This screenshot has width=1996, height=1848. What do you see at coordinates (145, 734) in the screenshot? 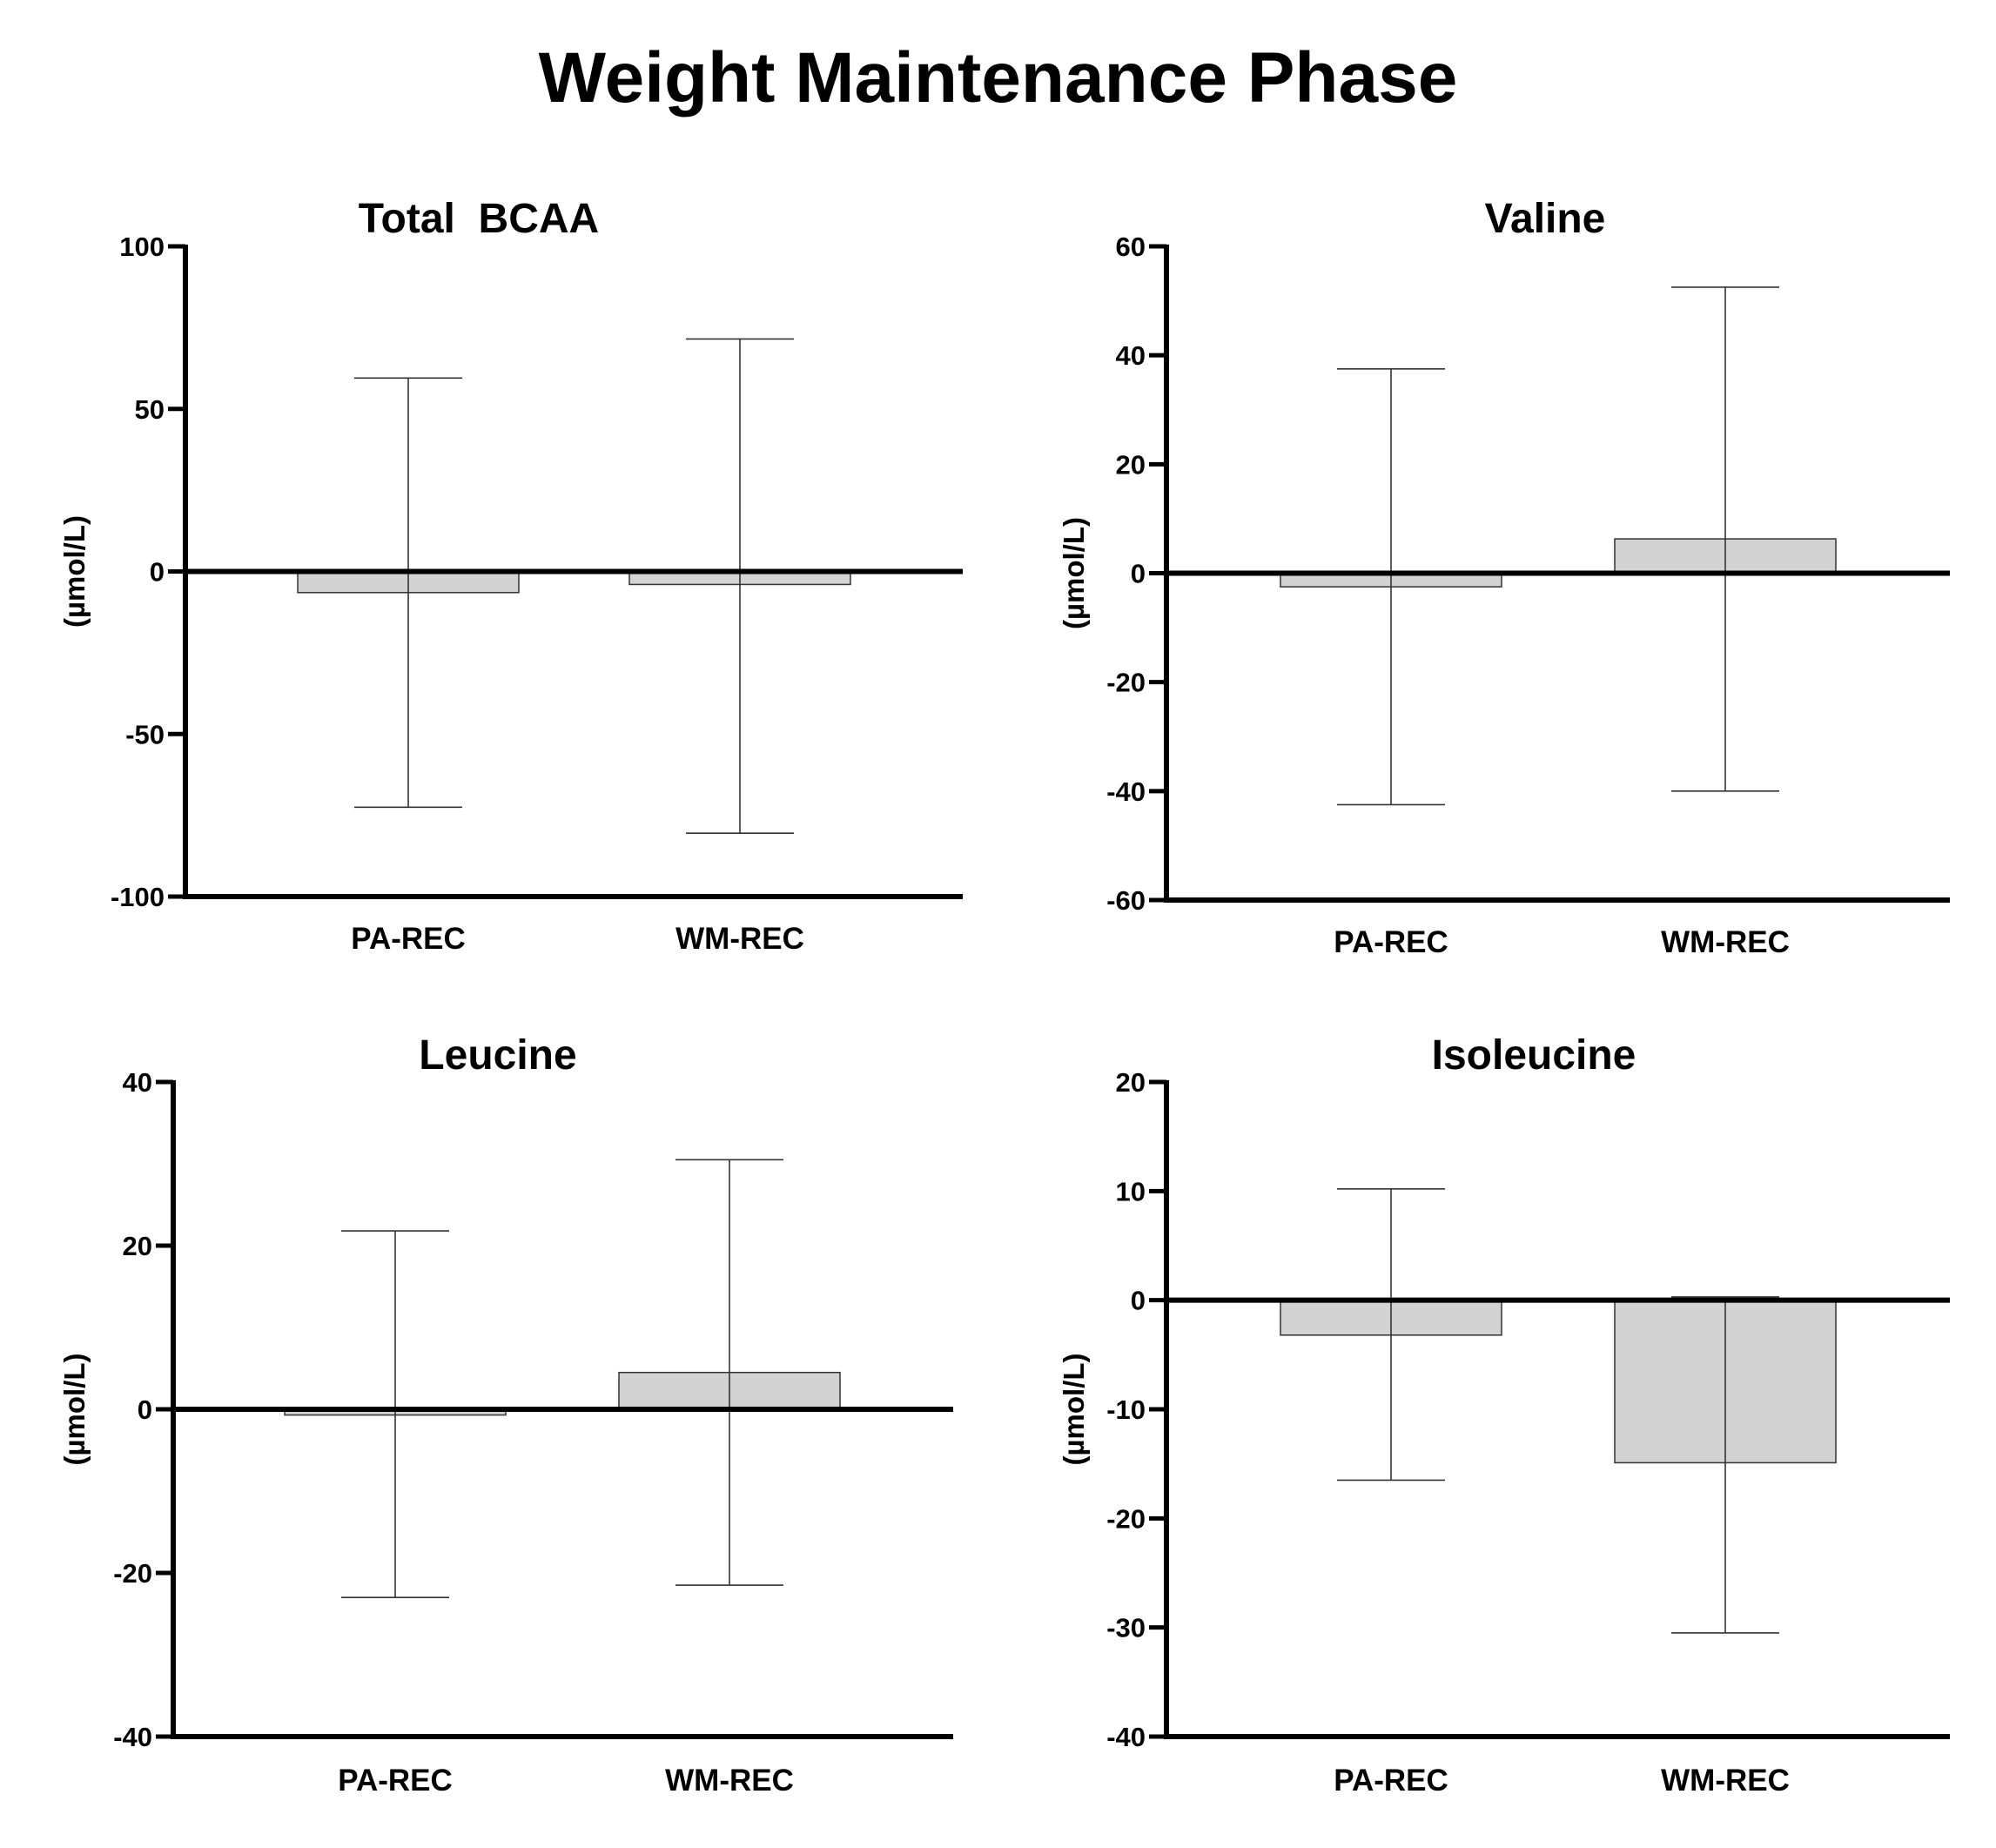
I see `y-tick-label: -50` at bounding box center [145, 734].